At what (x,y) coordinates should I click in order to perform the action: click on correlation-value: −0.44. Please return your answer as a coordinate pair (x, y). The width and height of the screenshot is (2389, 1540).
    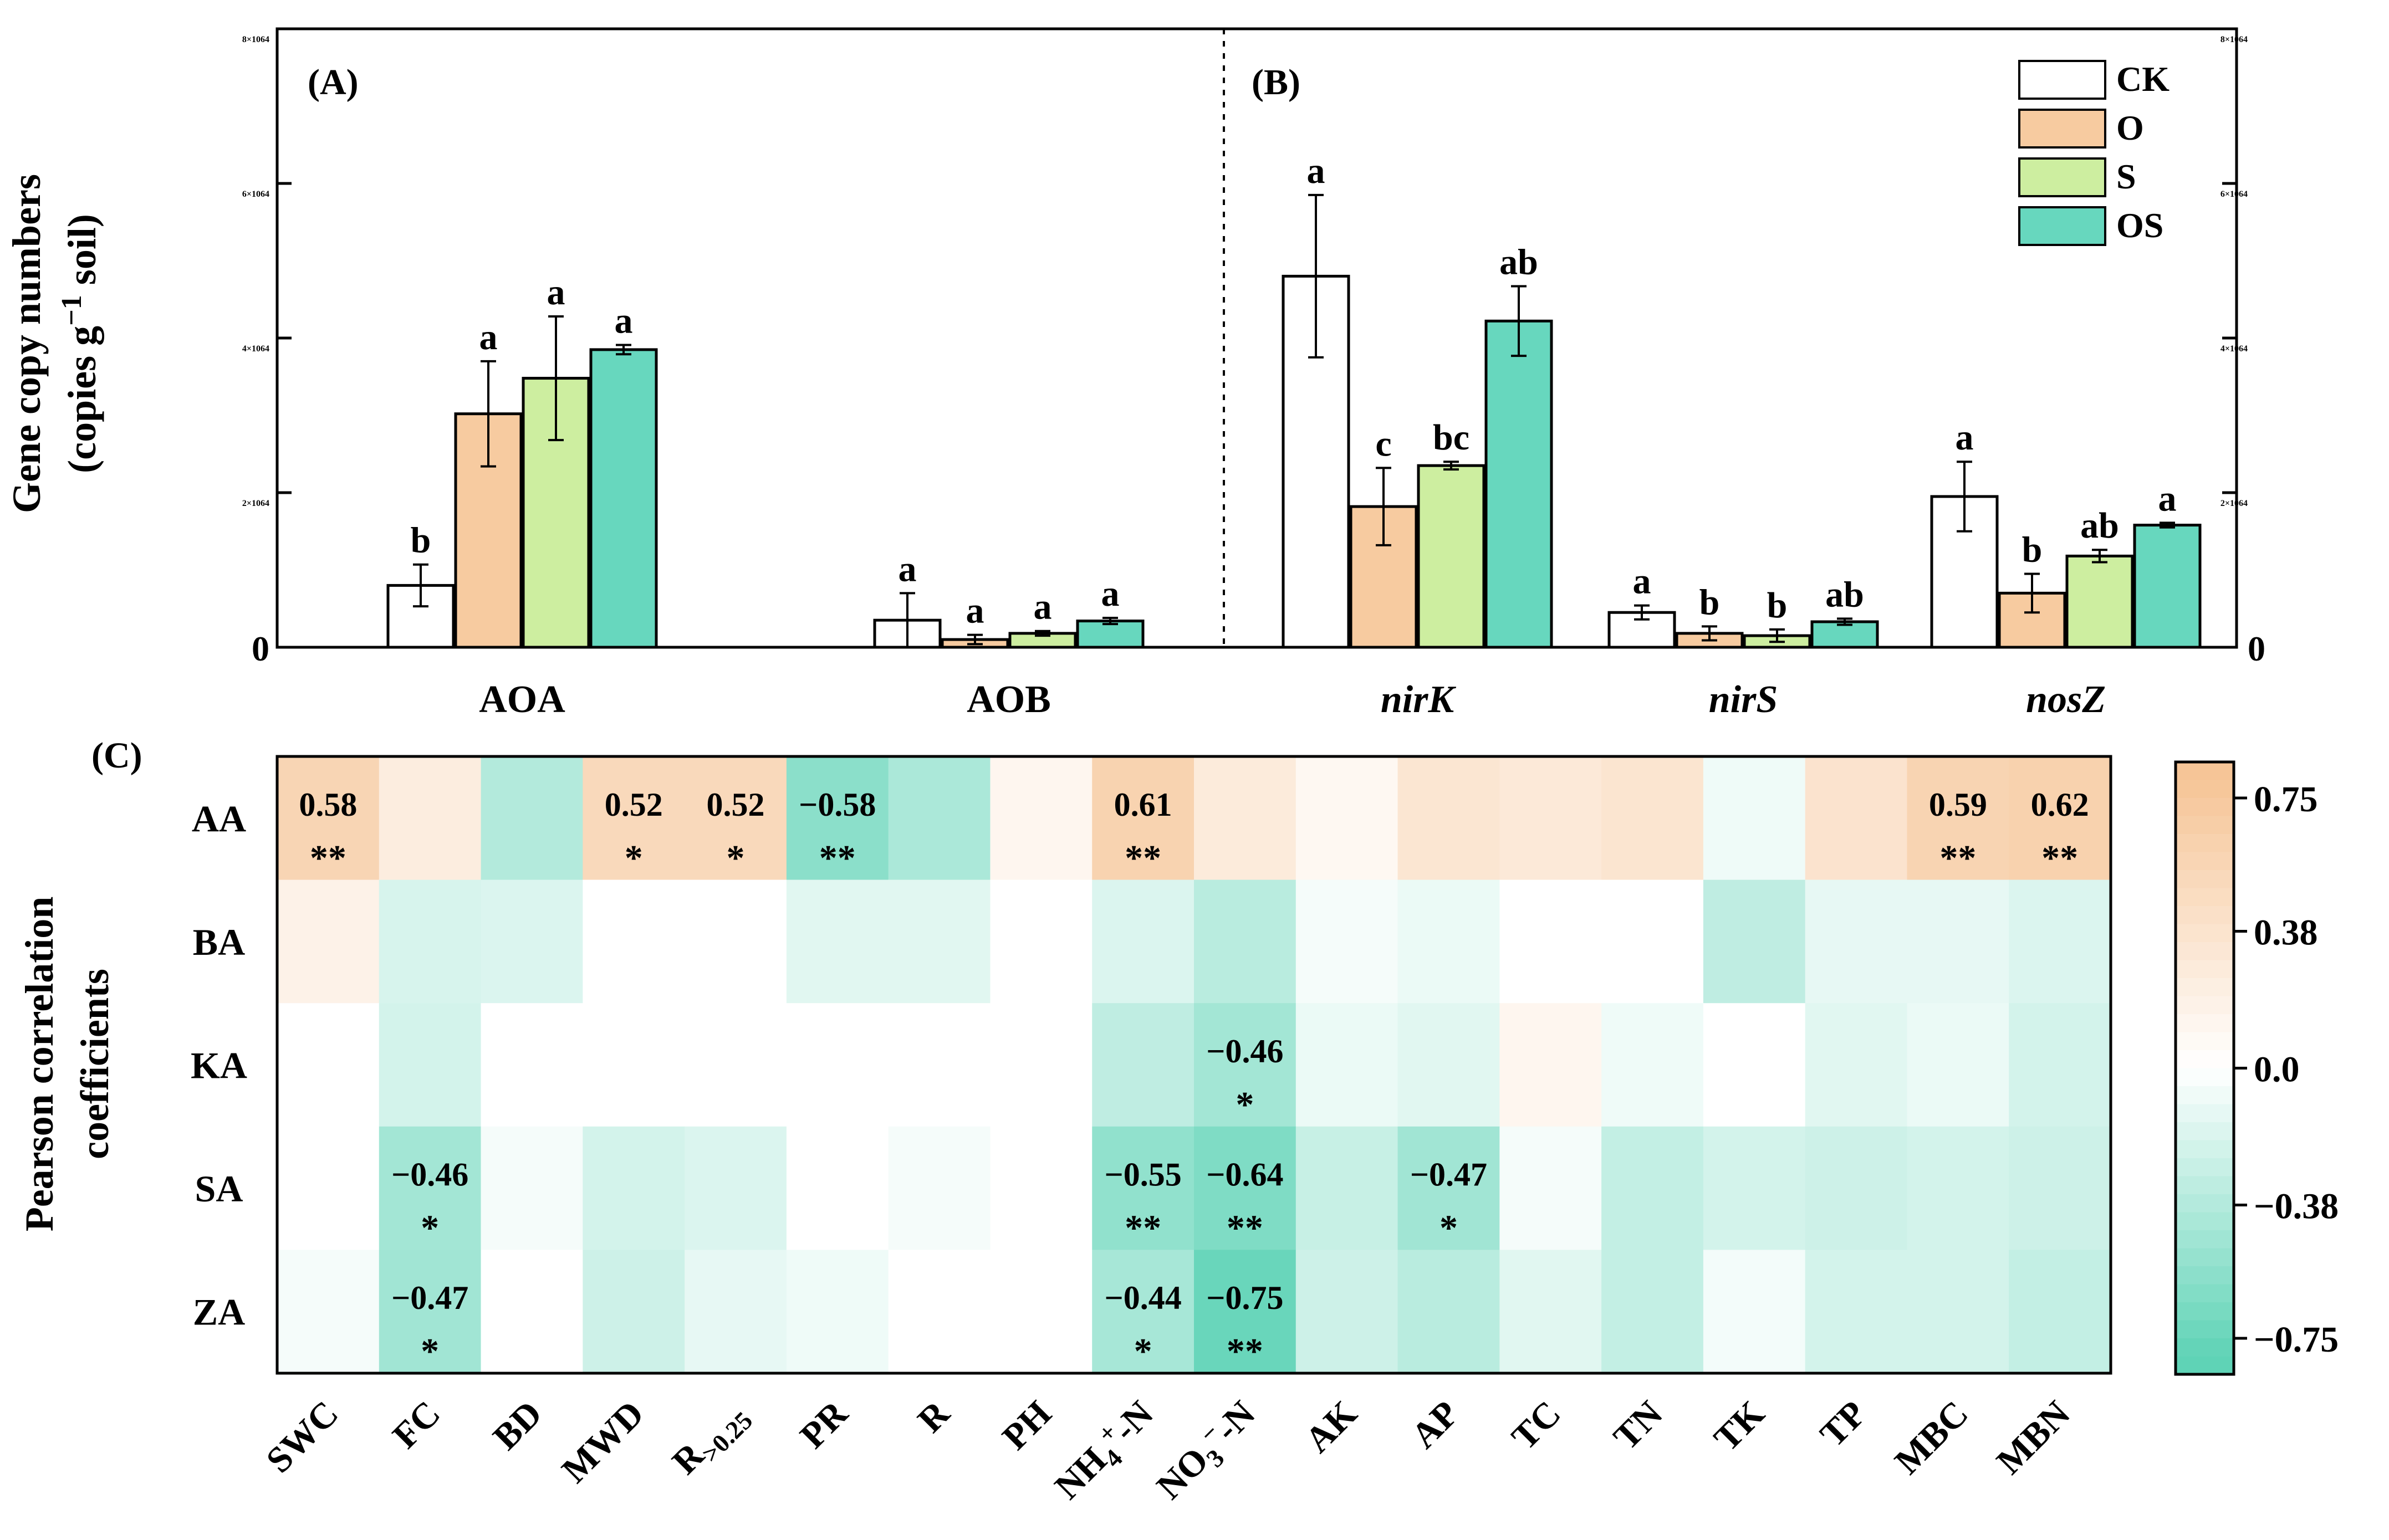
    Looking at the image, I should click on (1144, 1298).